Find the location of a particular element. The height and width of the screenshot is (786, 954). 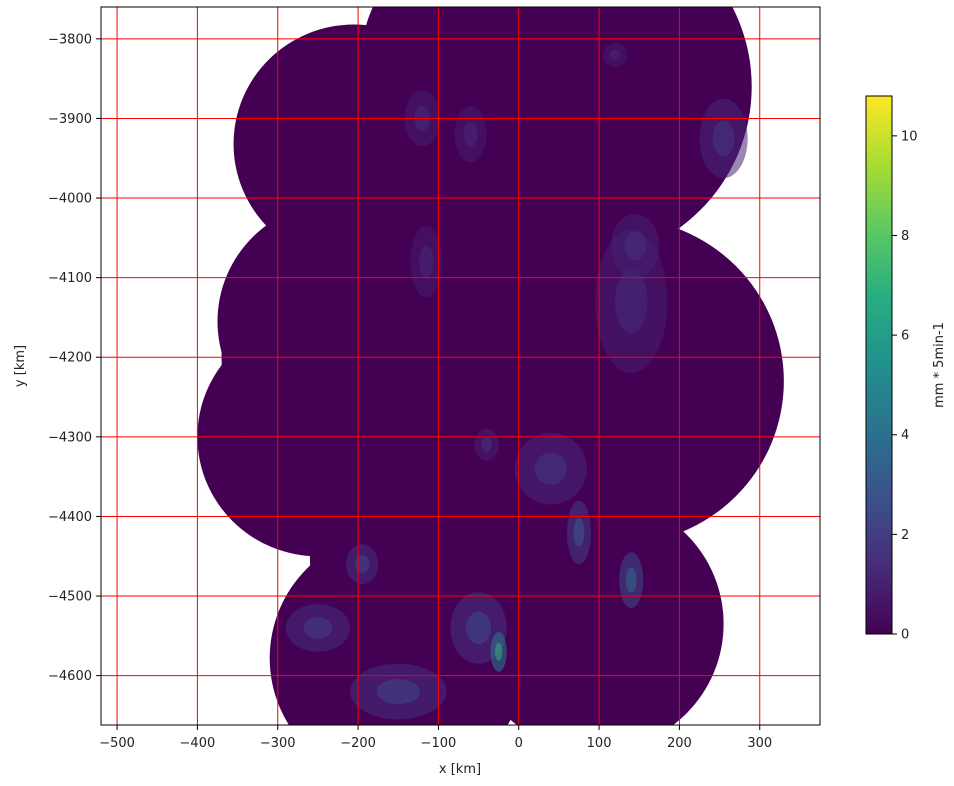

x-tick-label: −200 is located at coordinates (358, 743).